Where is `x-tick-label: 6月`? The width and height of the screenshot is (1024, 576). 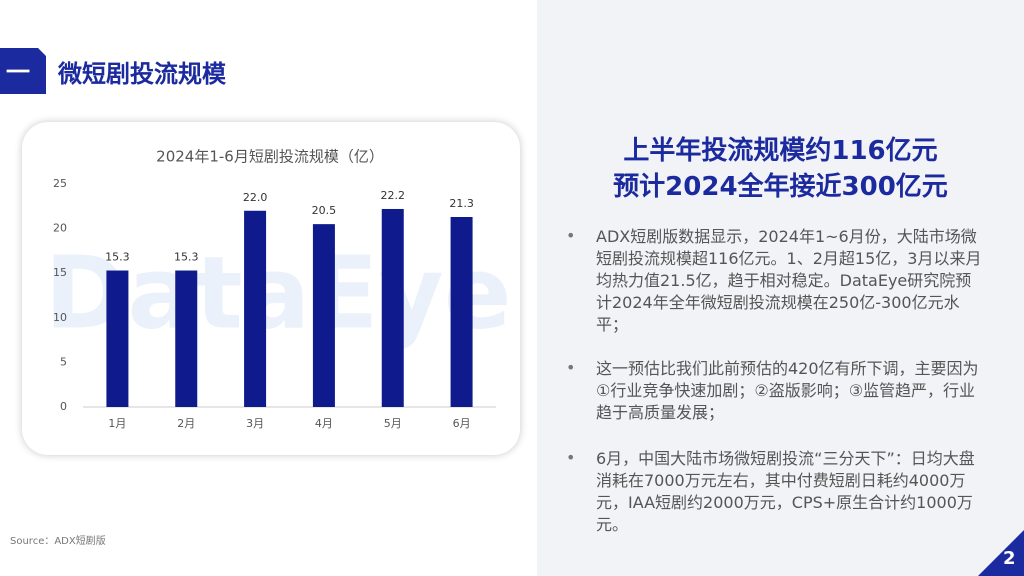 x-tick-label: 6月 is located at coordinates (462, 423).